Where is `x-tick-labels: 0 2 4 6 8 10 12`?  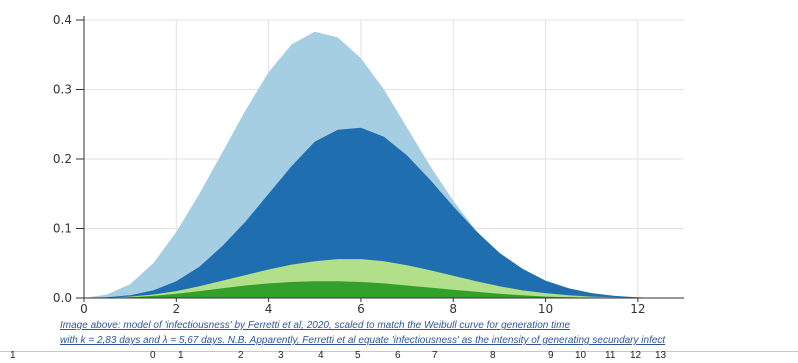
x-tick-labels: 0 2 4 6 8 10 12 is located at coordinates (362, 309).